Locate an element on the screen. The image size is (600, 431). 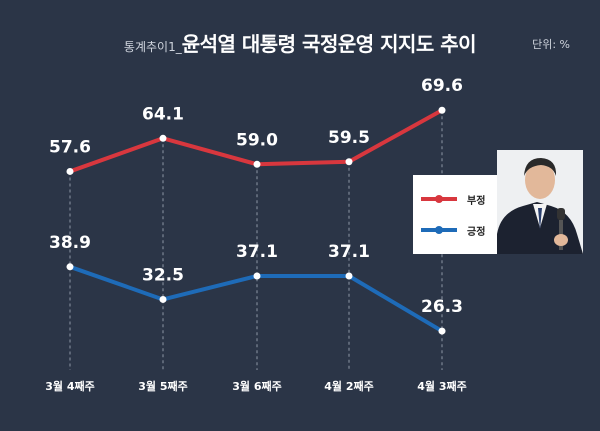
legend-swatch-positive is located at coordinates (439, 230).